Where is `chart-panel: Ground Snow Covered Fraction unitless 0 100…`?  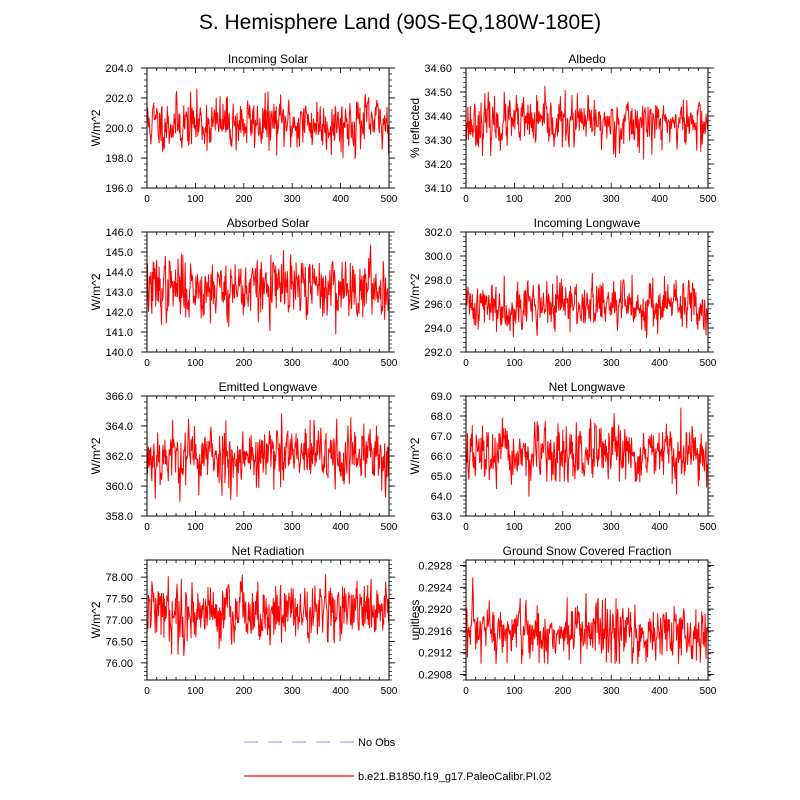 chart-panel: Ground Snow Covered Fraction unitless 0 100… is located at coordinates (562, 620).